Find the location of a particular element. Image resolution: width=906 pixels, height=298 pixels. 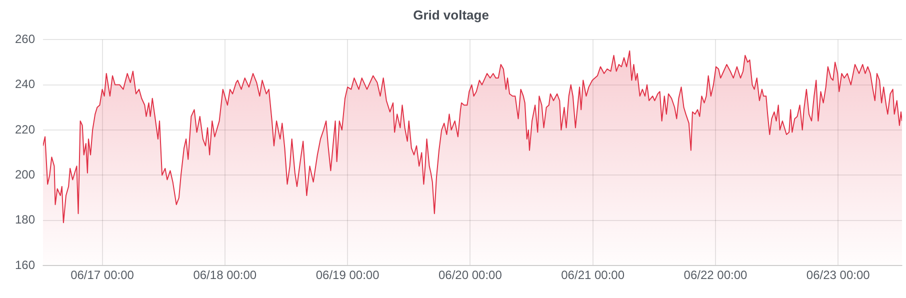

y-tick-label: 200 is located at coordinates (25, 175).